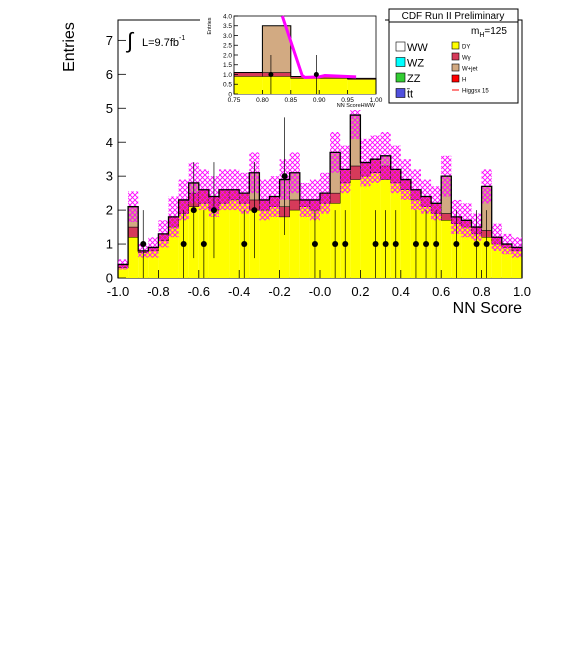 The height and width of the screenshot is (667, 567). I want to click on experiment-title: CDF Run II Preliminary, so click(453, 16).